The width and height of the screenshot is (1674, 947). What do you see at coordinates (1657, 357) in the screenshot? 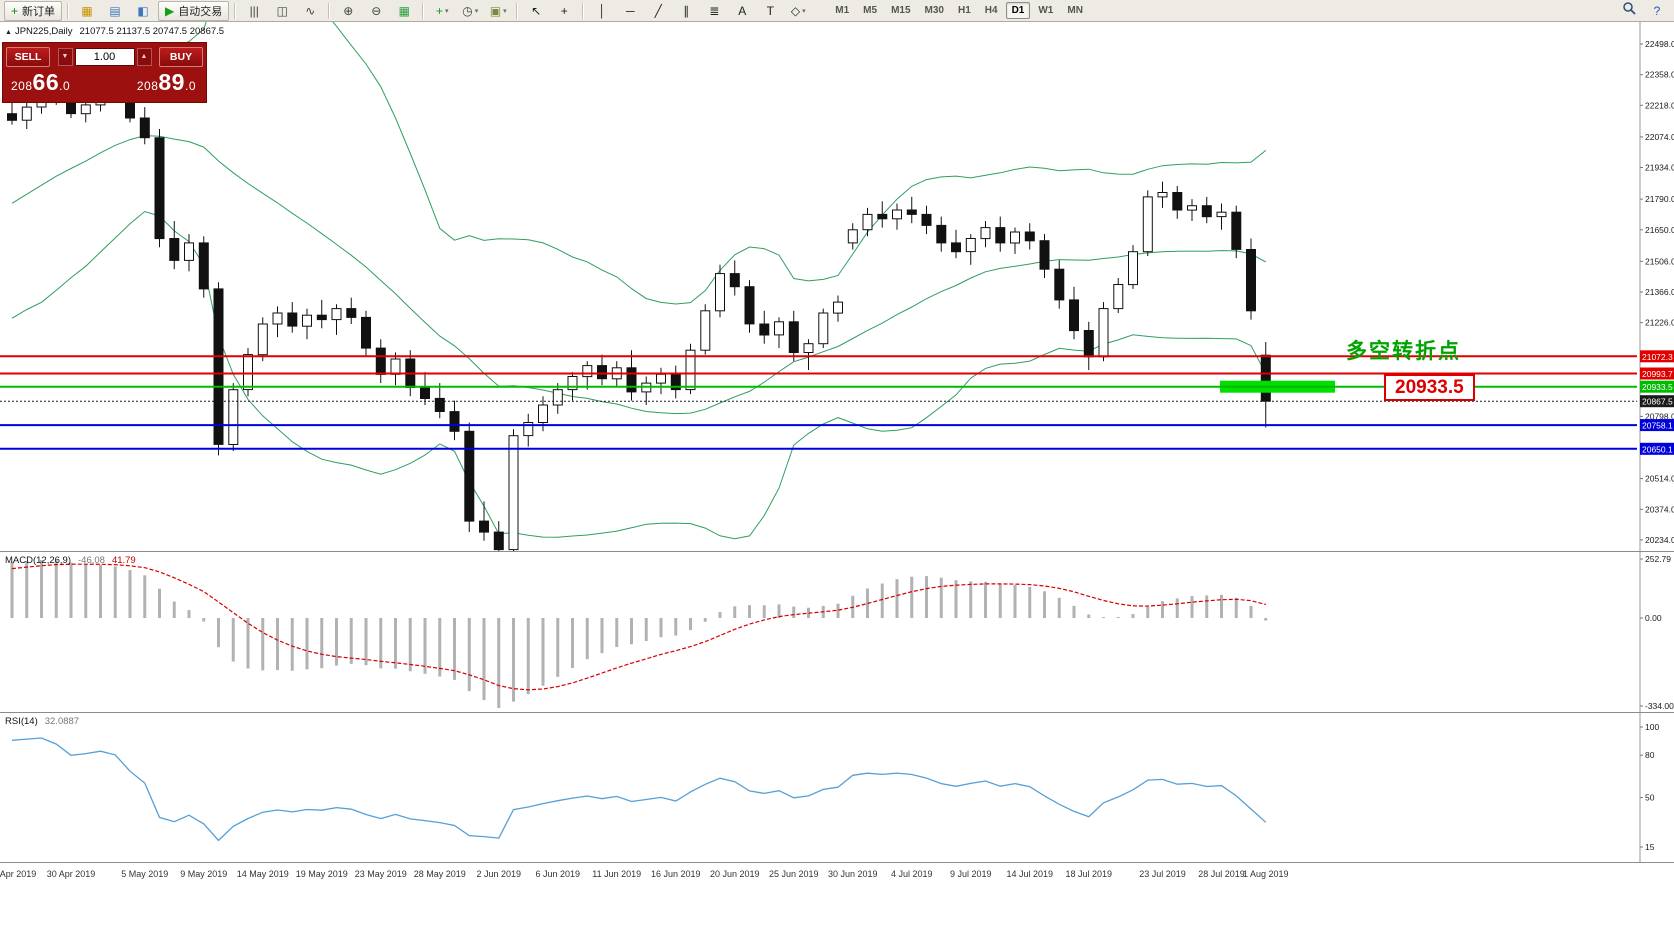
I see `svg-text: 21072.3` at bounding box center [1657, 357].